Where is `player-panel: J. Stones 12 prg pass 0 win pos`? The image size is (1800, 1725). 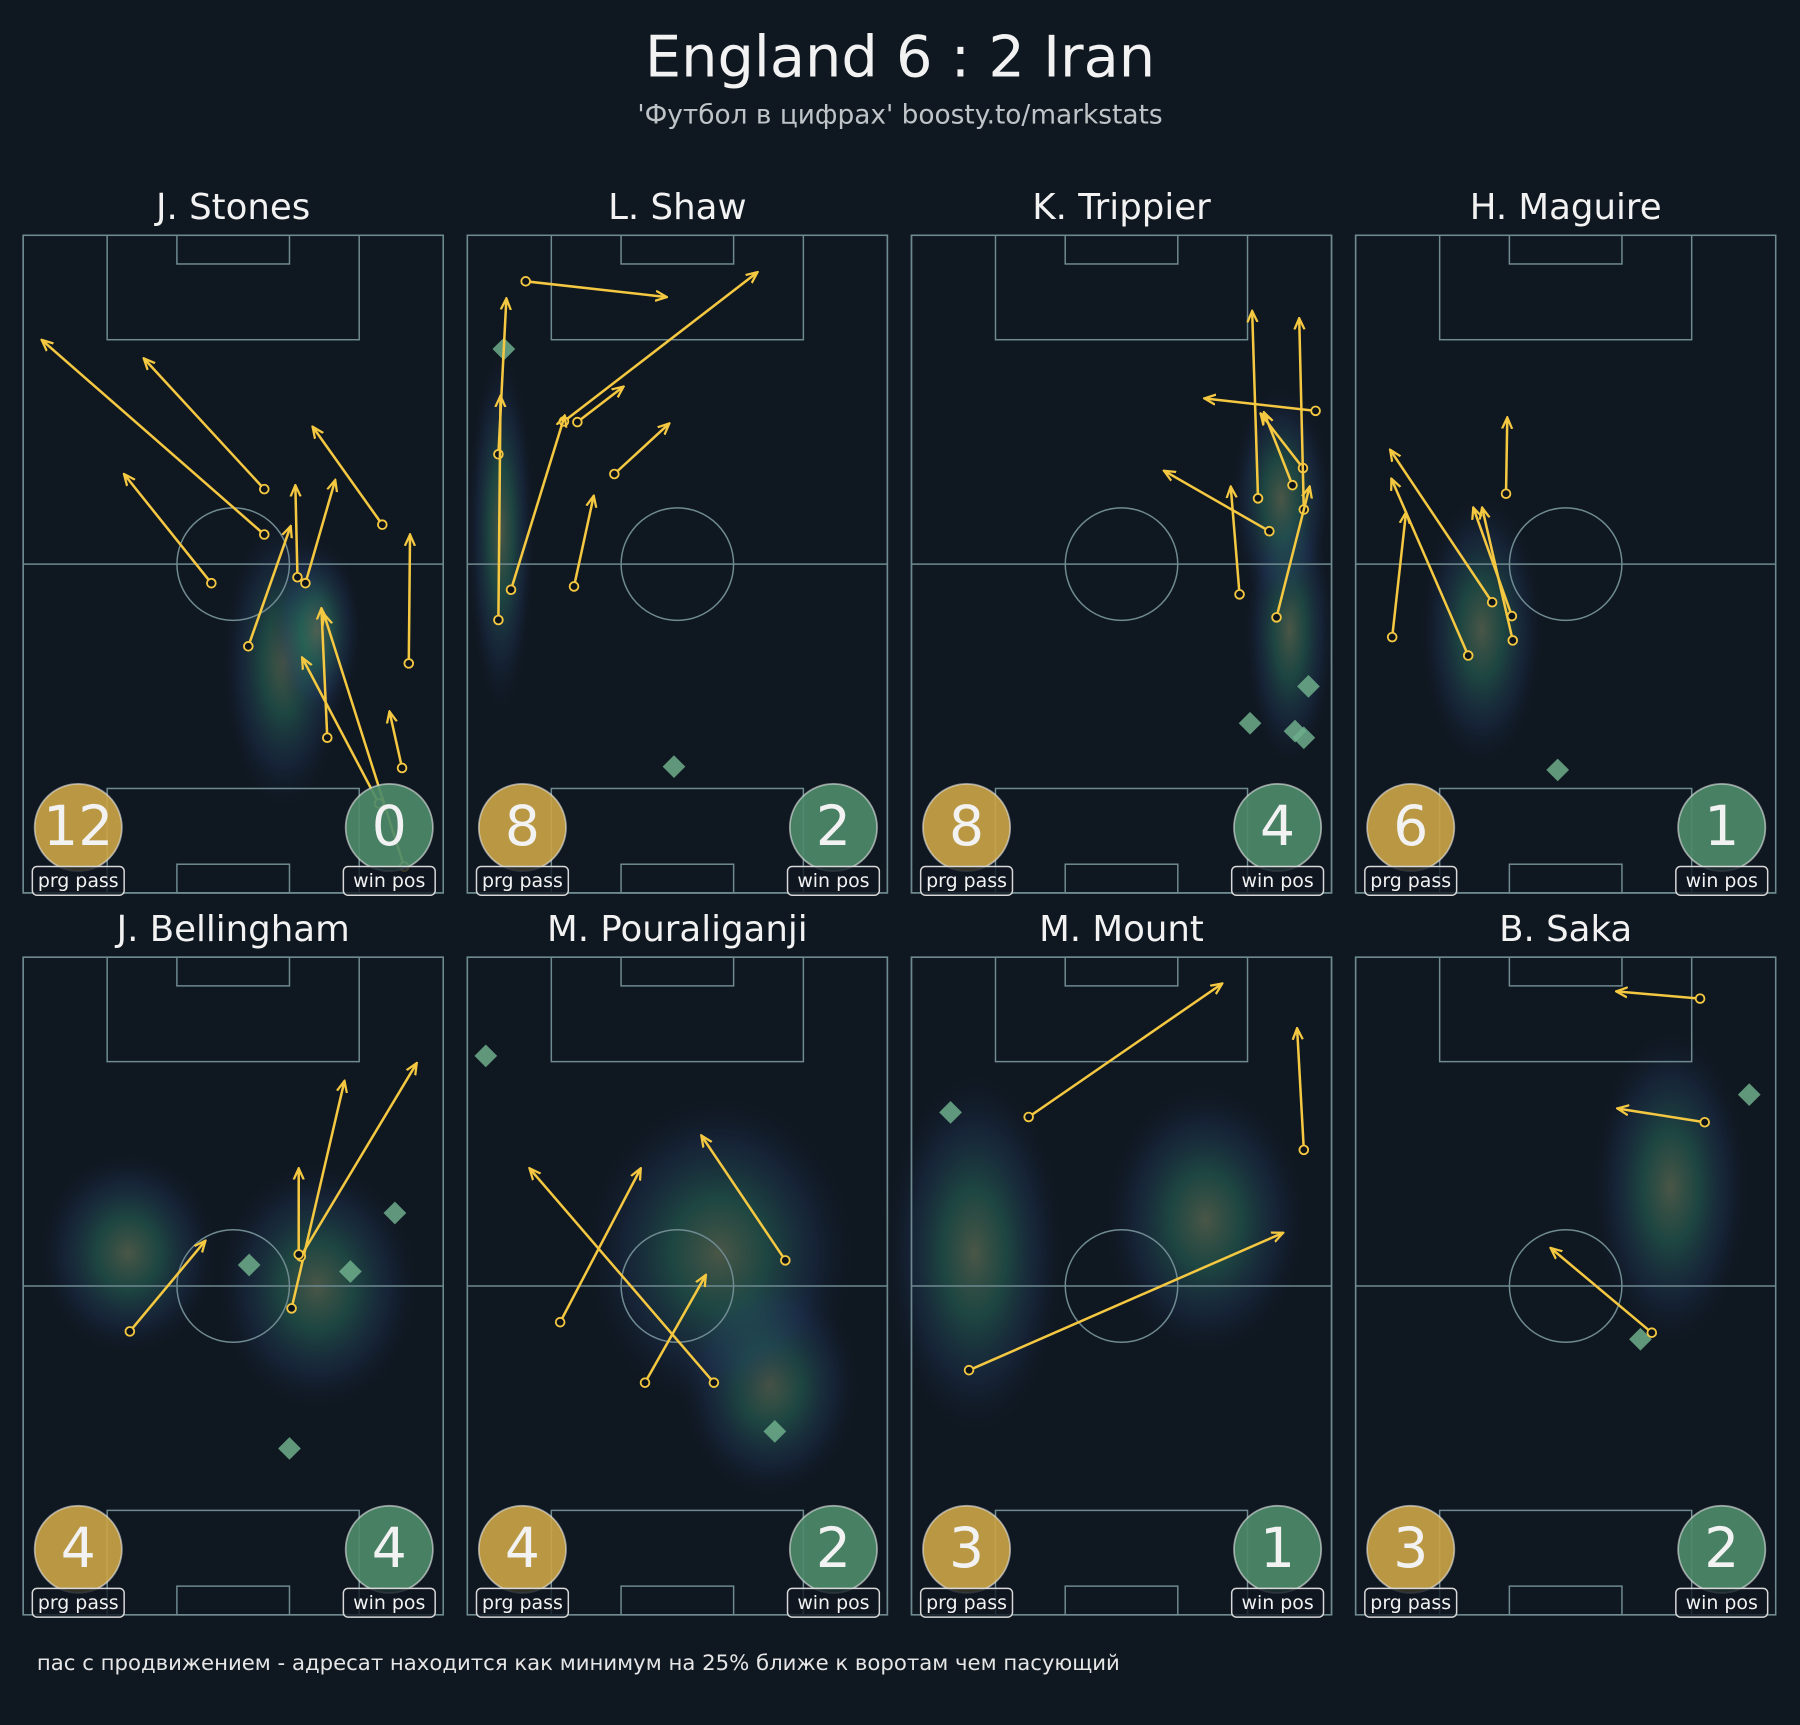
player-panel: J. Stones 12 prg pass 0 win pos is located at coordinates (233, 541).